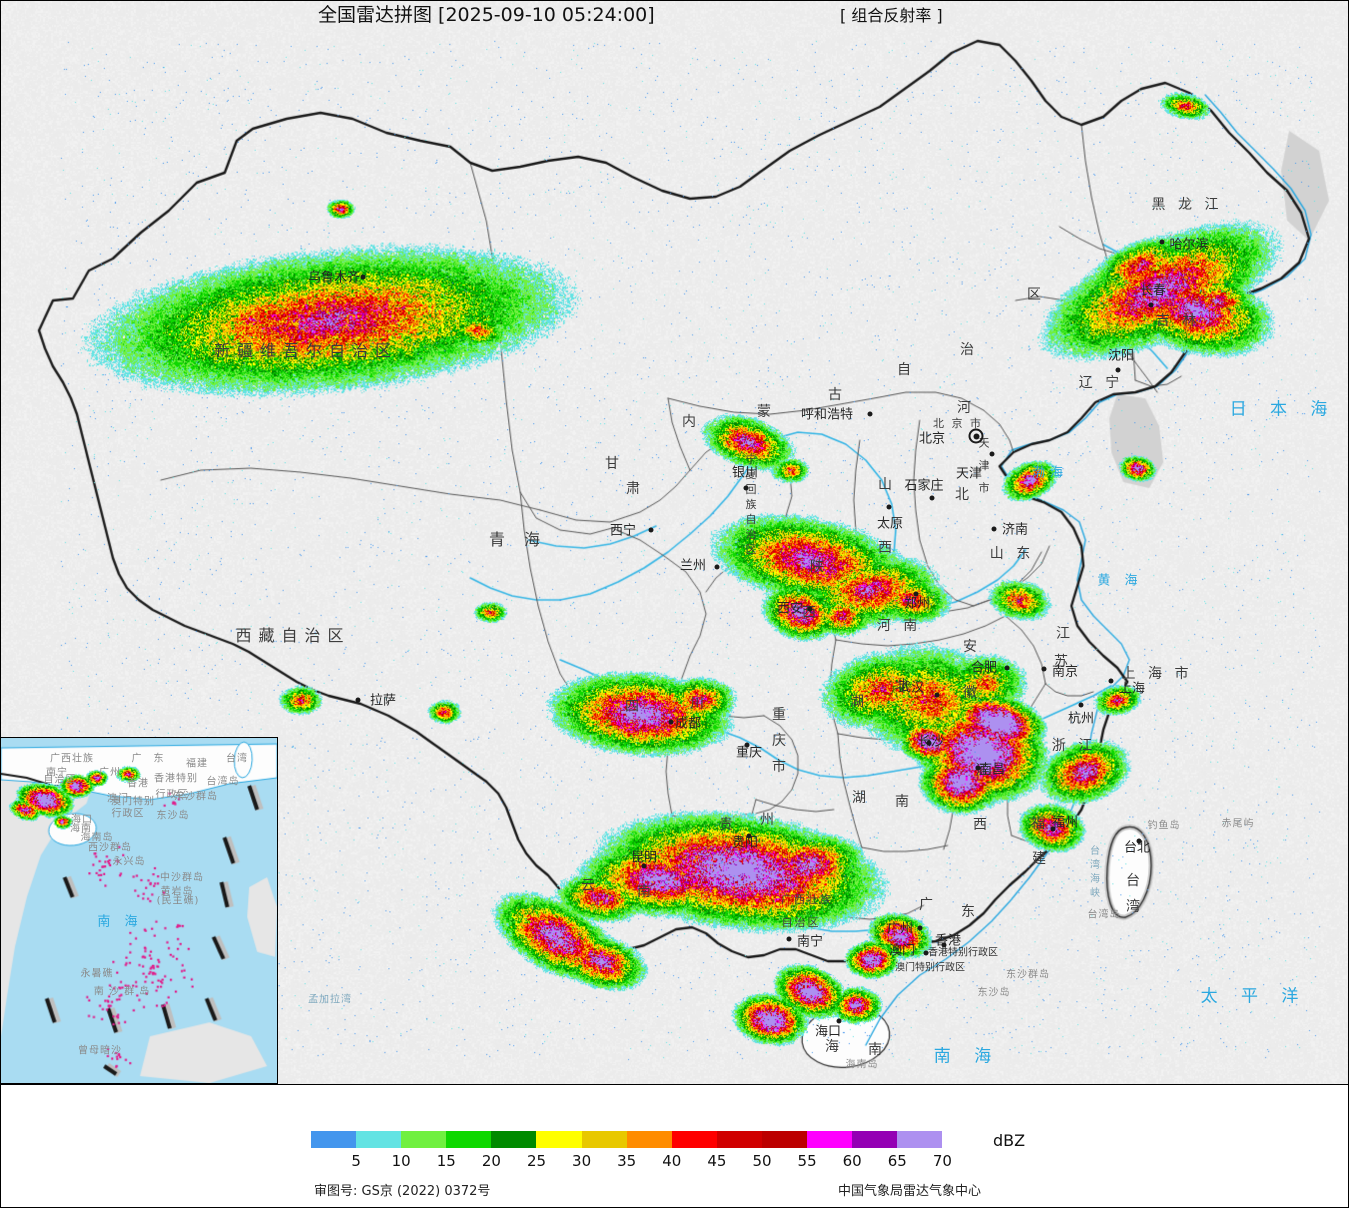 The width and height of the screenshot is (1349, 1208). I want to click on south-china-sea-inset, so click(139, 910).